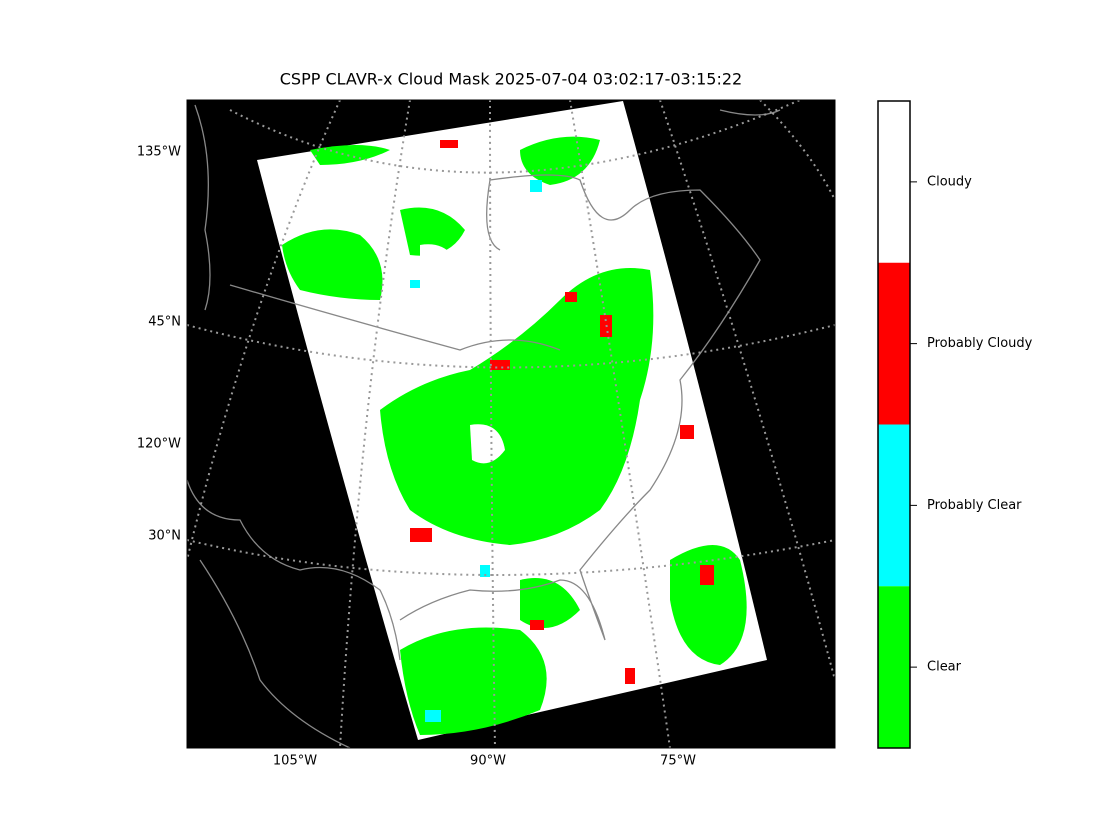  What do you see at coordinates (488, 761) in the screenshot?
I see `bottom-label: 90°W` at bounding box center [488, 761].